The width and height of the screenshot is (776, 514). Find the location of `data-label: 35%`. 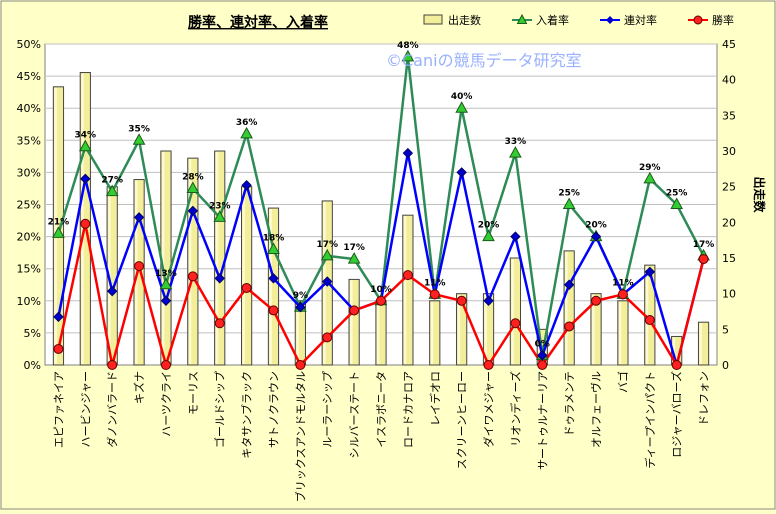

data-label: 35% is located at coordinates (139, 129).